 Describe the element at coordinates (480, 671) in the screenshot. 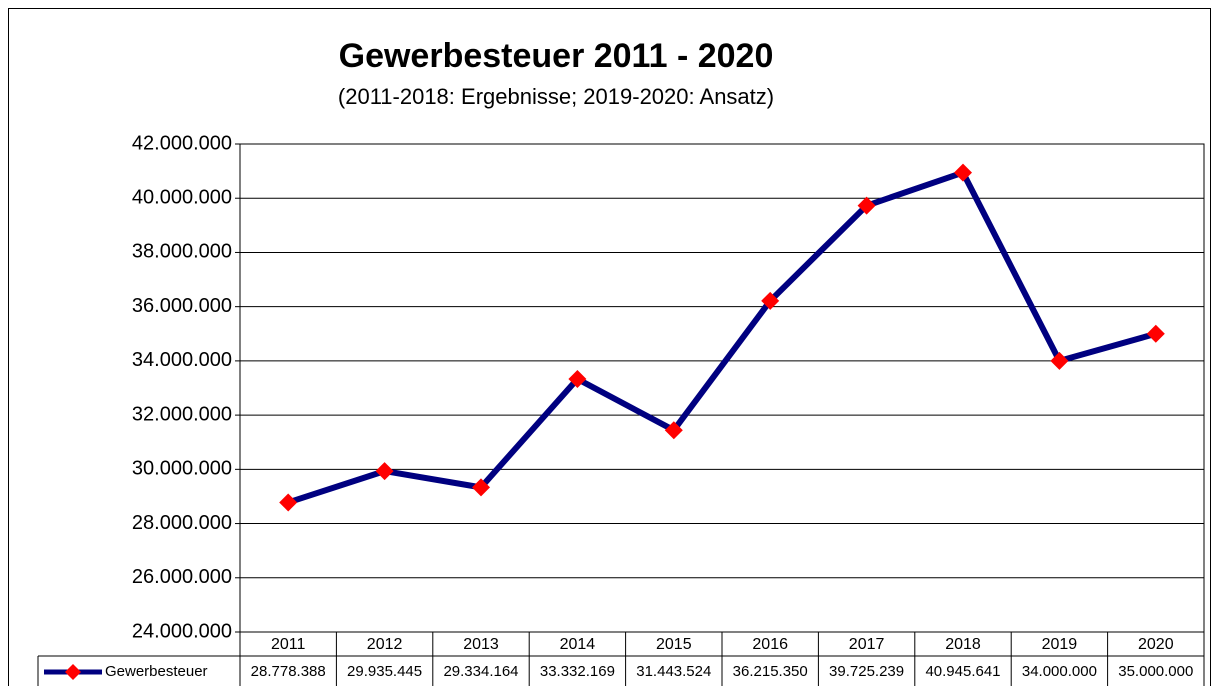

I see `data-label: 29.334.164` at that location.